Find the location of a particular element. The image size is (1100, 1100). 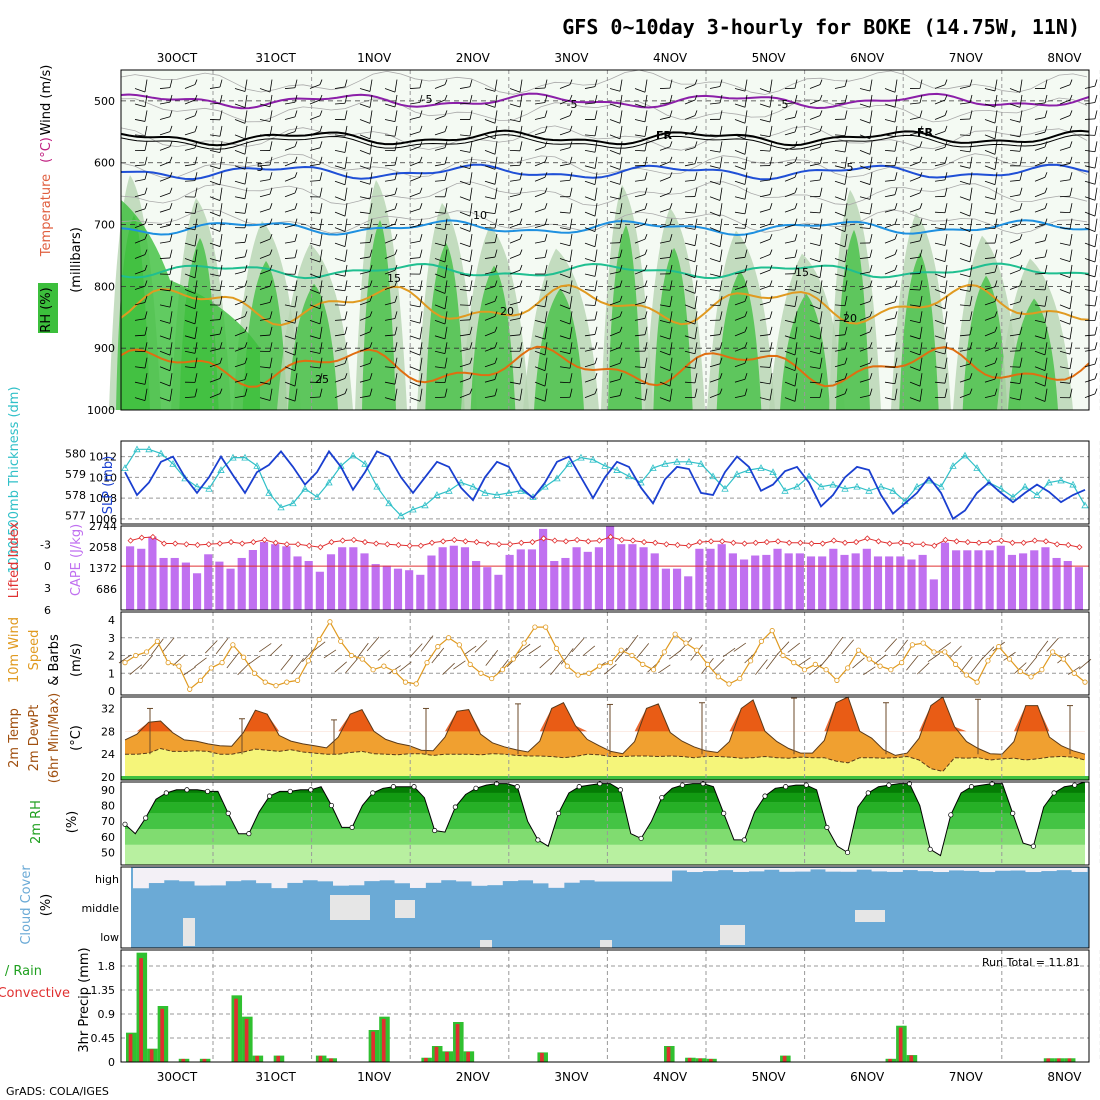

pressure-tick: 600 is located at coordinates (104, 163).